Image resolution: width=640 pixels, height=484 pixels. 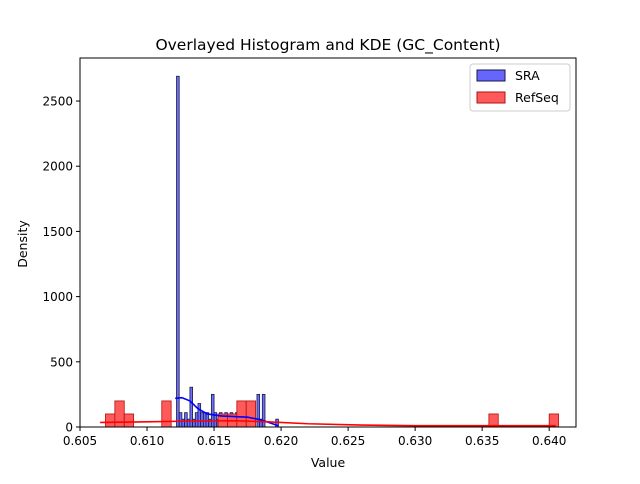 I want to click on x-tick-label: 0.610, so click(x=147, y=441).